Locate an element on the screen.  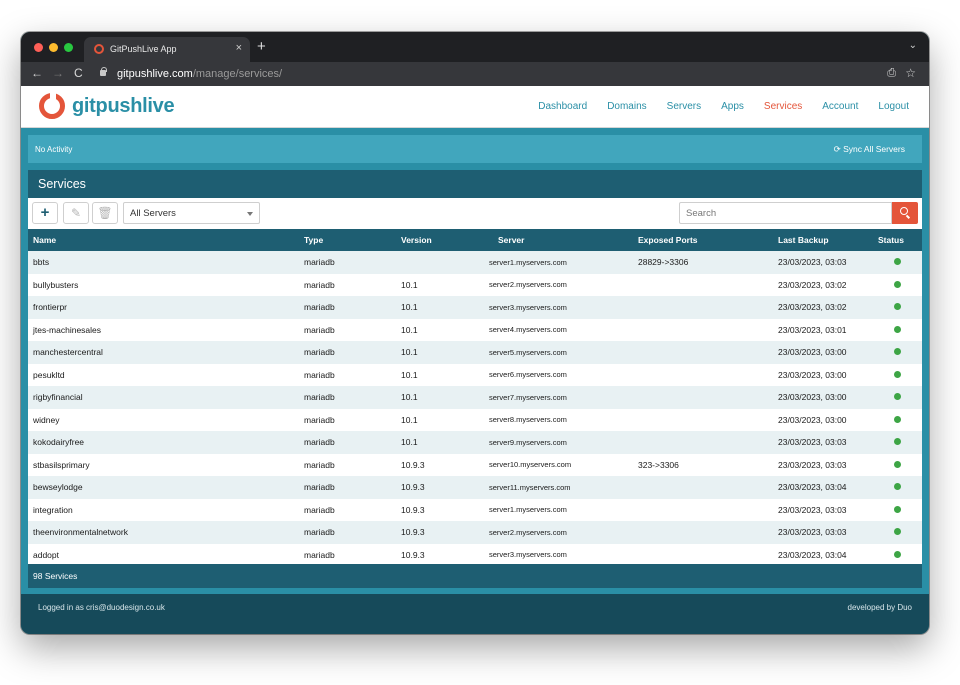
column-header-status: Status is located at coordinates (891, 240).